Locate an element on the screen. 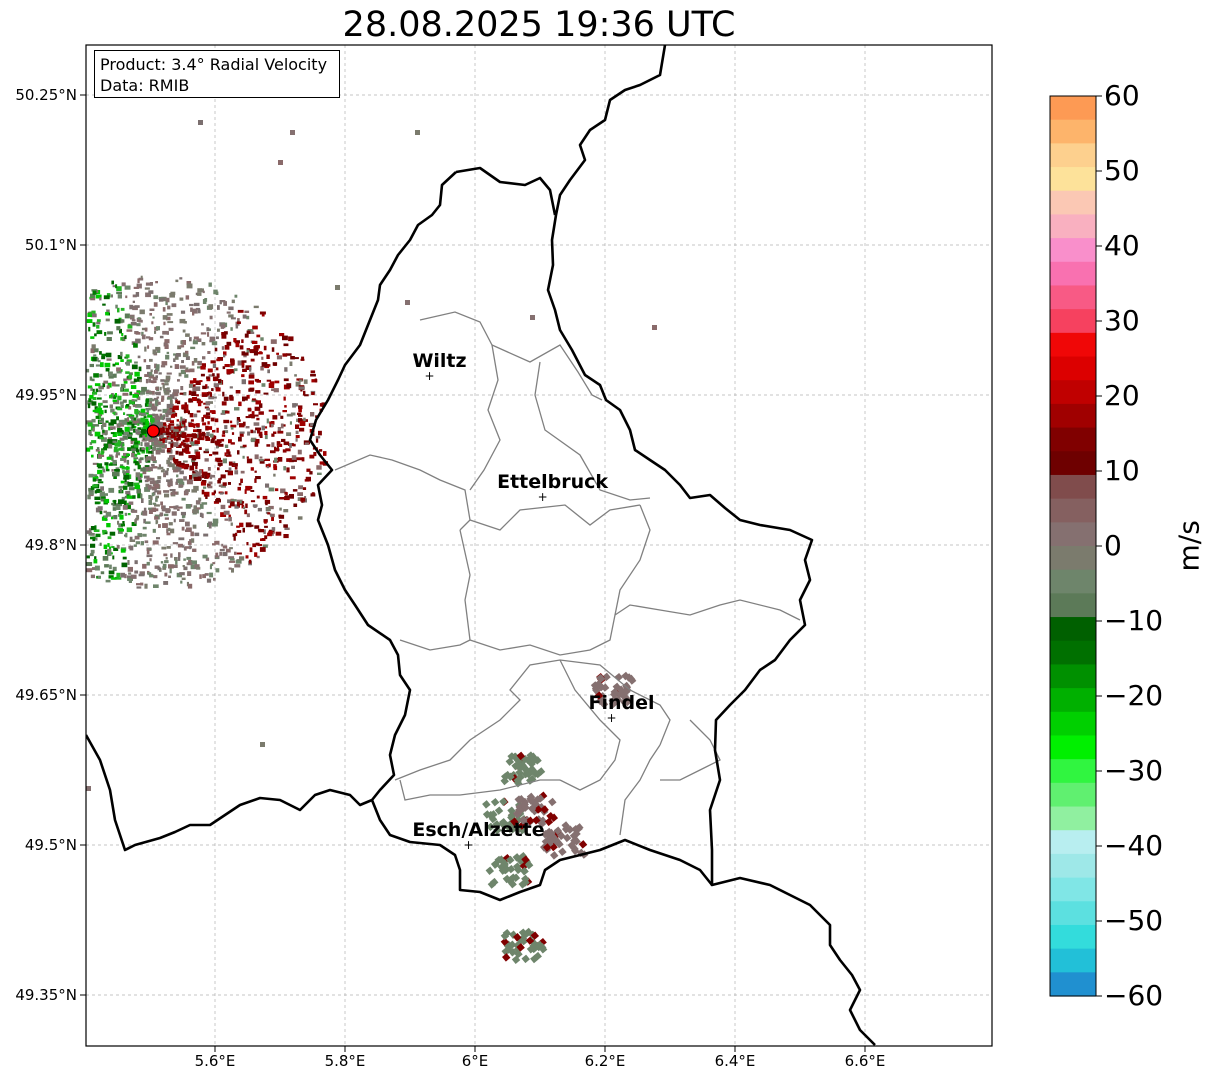 The image size is (1207, 1081). lon-label: 5.6°E is located at coordinates (215, 1061).